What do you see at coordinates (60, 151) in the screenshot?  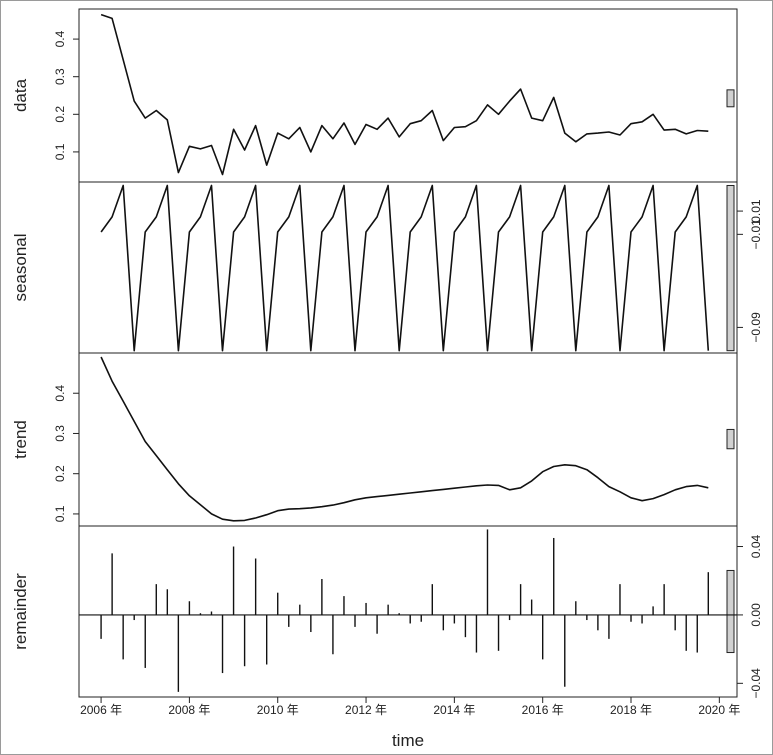 I see `panel-data-y-tick-label: 0.1` at bounding box center [60, 151].